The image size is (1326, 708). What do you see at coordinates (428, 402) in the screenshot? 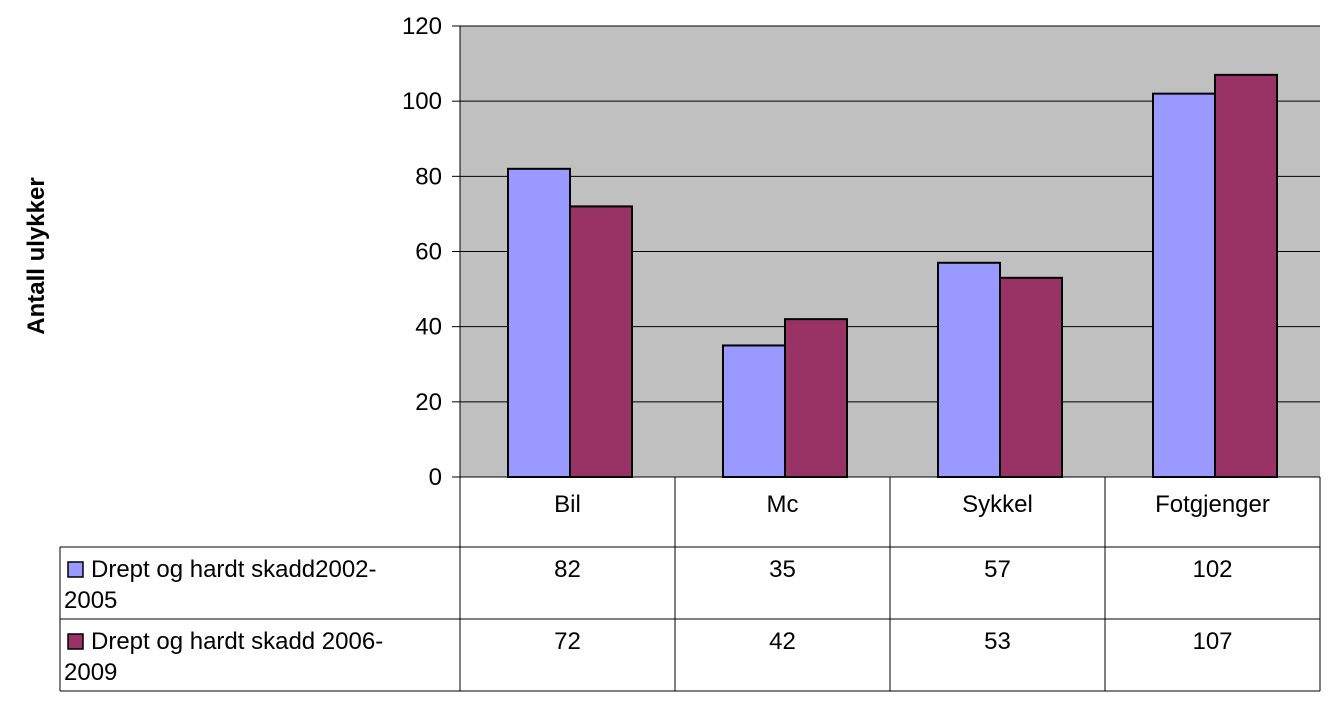
I see `y-tick-label: 20` at bounding box center [428, 402].